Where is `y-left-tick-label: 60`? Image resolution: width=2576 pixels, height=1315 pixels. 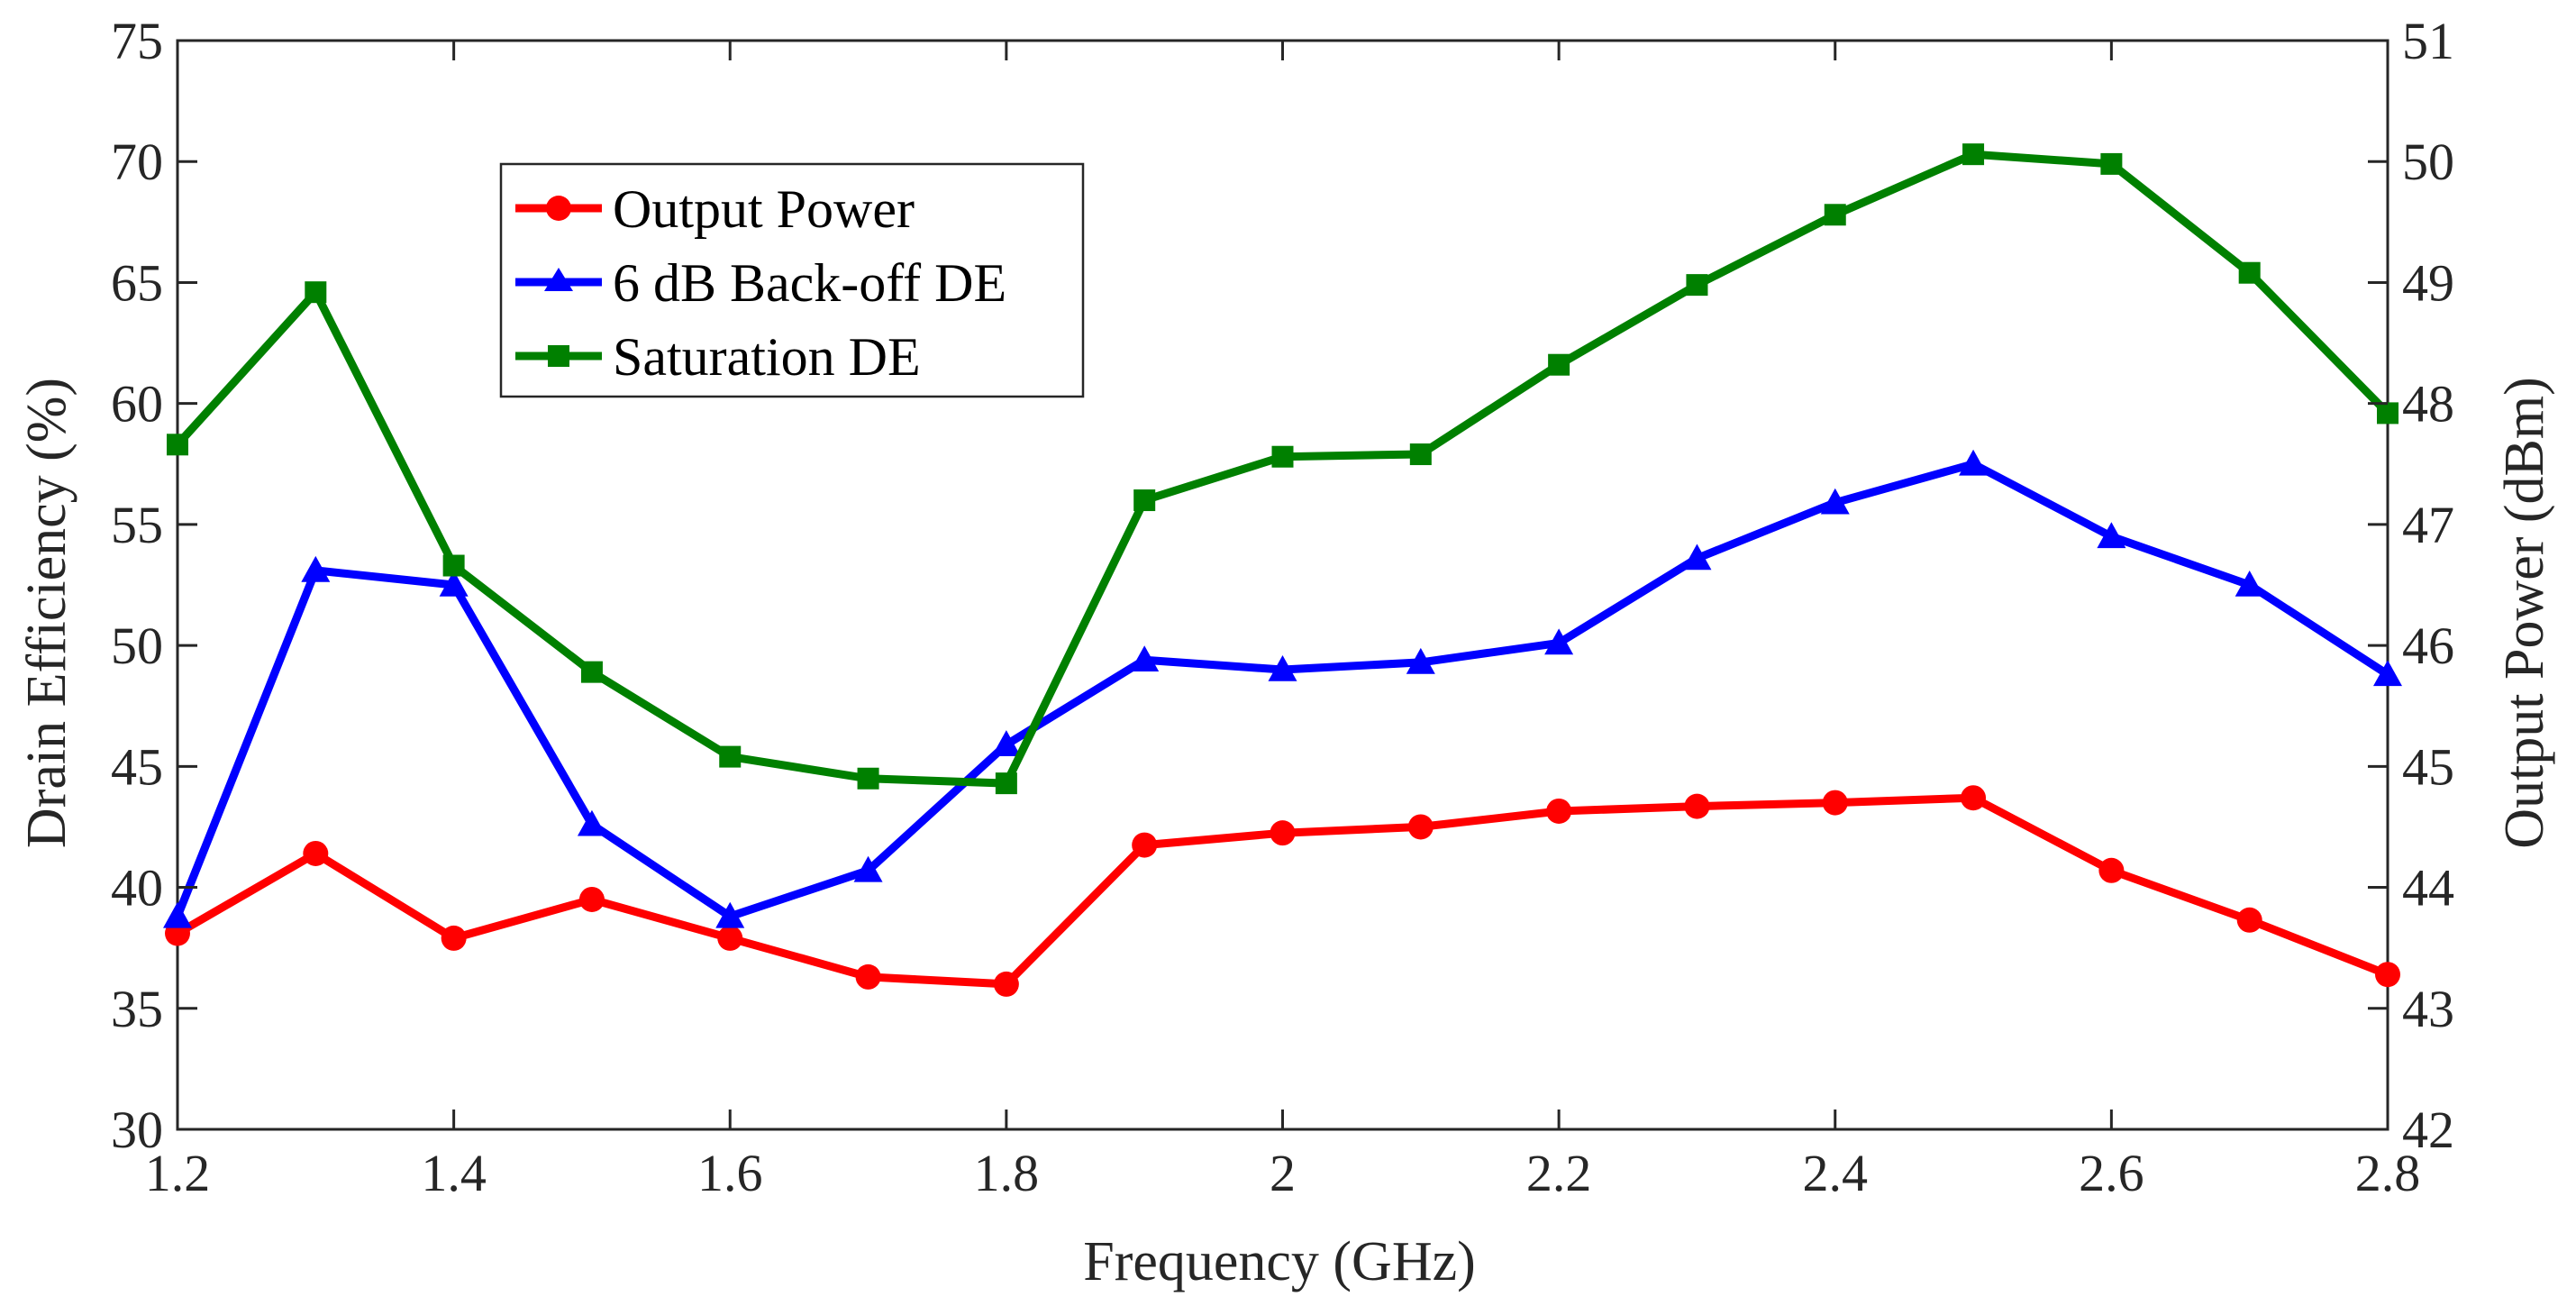 y-left-tick-label: 60 is located at coordinates (137, 404).